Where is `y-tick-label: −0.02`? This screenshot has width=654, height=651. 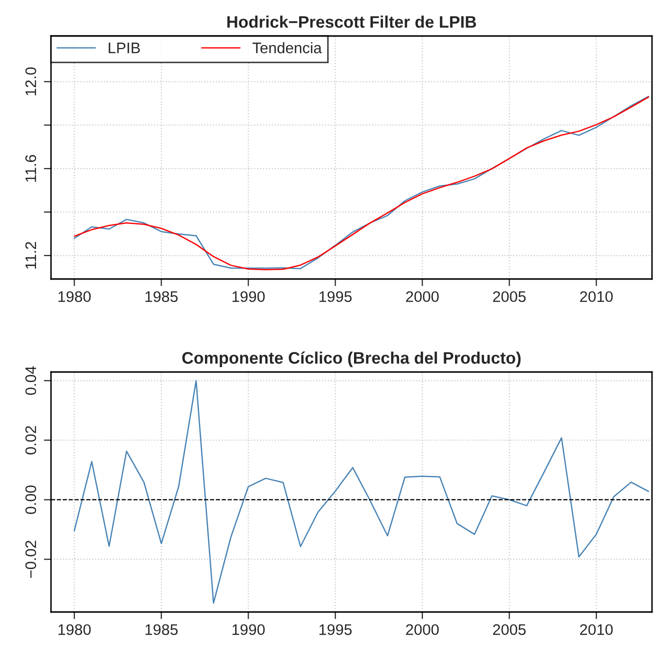
y-tick-label: −0.02 is located at coordinates (30, 559).